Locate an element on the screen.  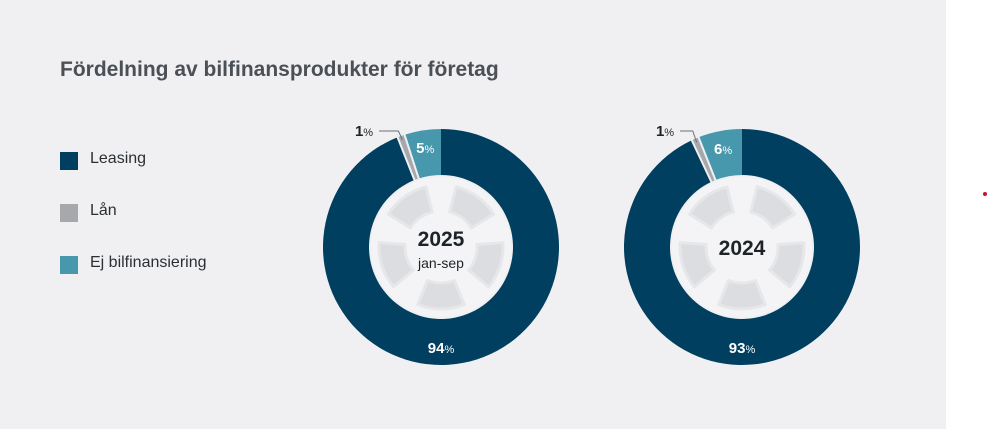
donut-chart-2025: 2025 jan-sep 94% 5% 1% is located at coordinates (441, 244).